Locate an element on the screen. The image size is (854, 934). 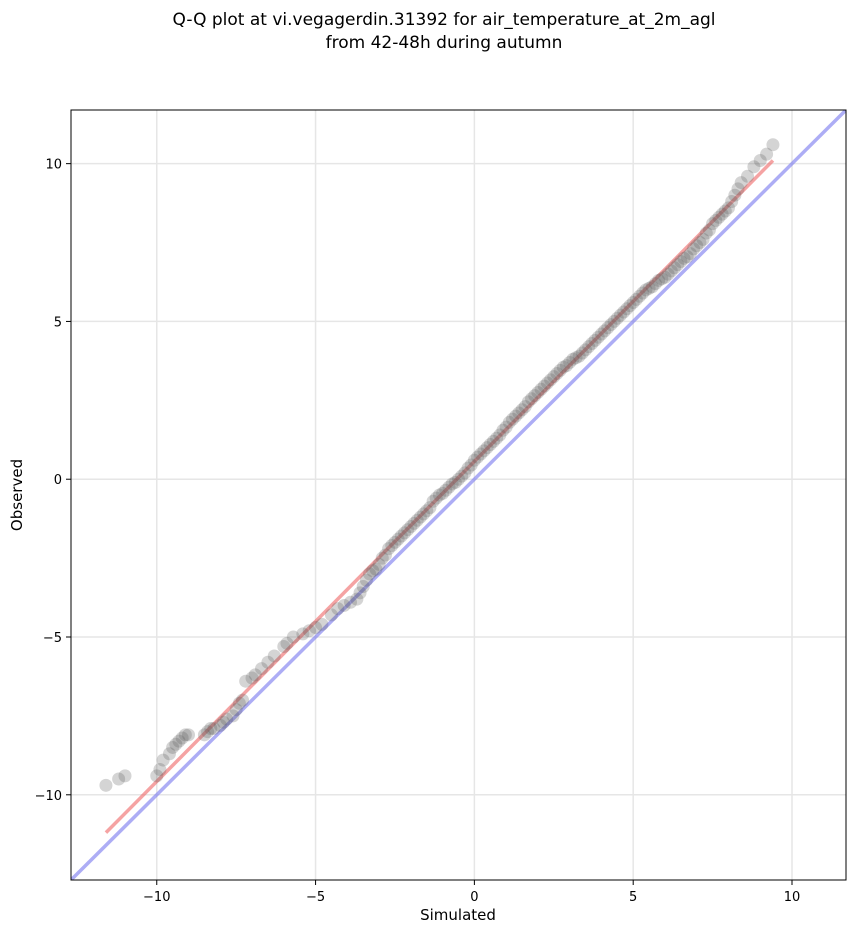
y-tick-label: 0 is located at coordinates (58, 480).